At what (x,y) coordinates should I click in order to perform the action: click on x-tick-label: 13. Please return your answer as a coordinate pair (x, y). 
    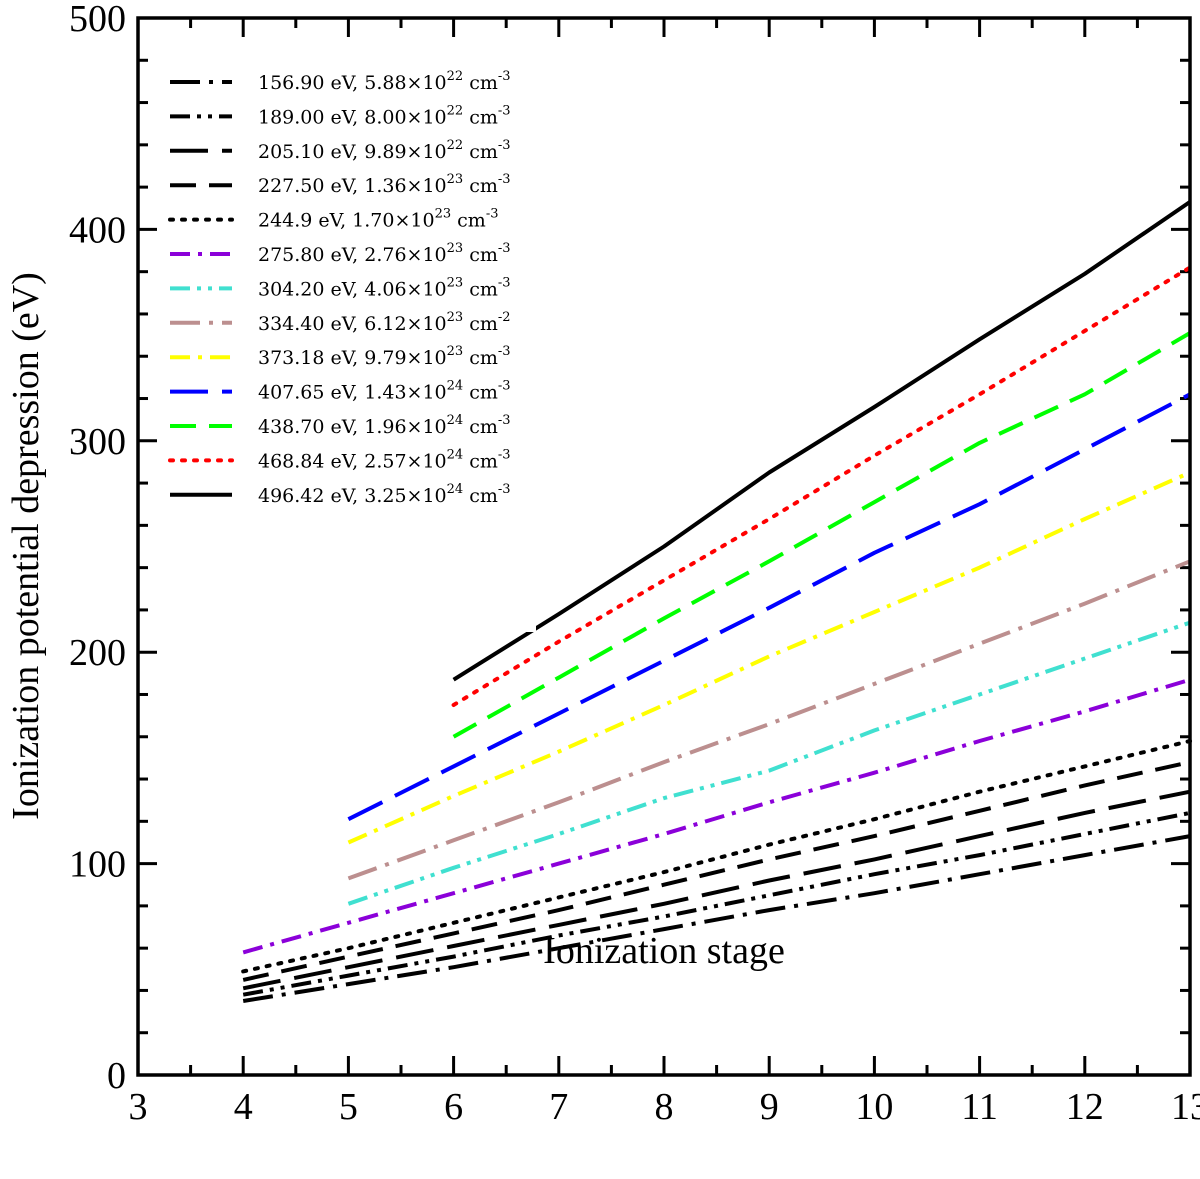
    Looking at the image, I should click on (1185, 1107).